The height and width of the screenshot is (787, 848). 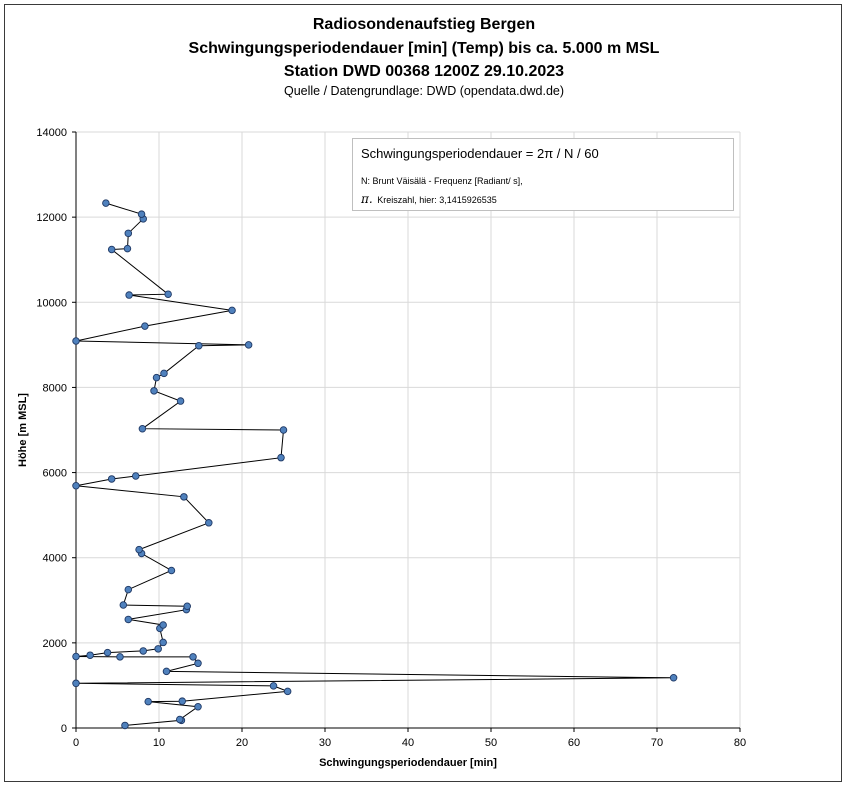 What do you see at coordinates (23, 430) in the screenshot?
I see `y-axis-label: Höhe [m MSL]` at bounding box center [23, 430].